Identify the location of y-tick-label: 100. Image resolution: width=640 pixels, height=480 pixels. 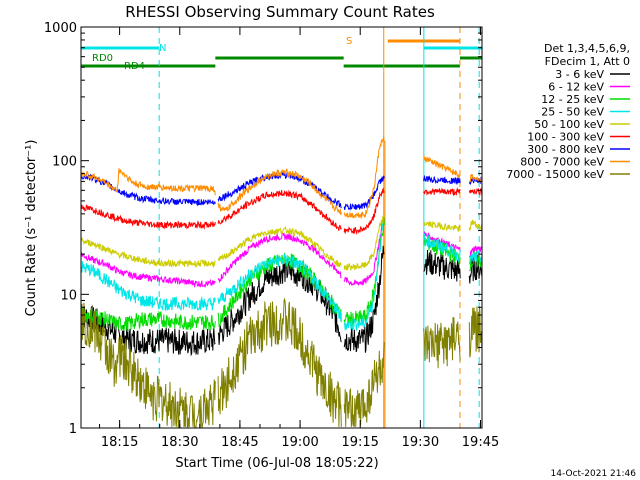
(64, 162).